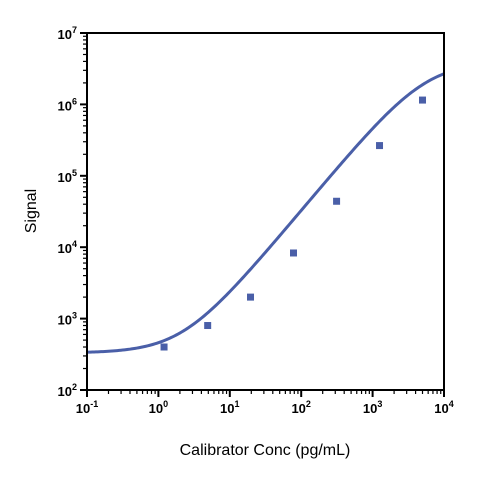 The width and height of the screenshot is (500, 477). I want to click on y-axis-ticks: 10² 10³ 10⁴ 10⁵ 10⁶ 10⁷, so click(72, 212).